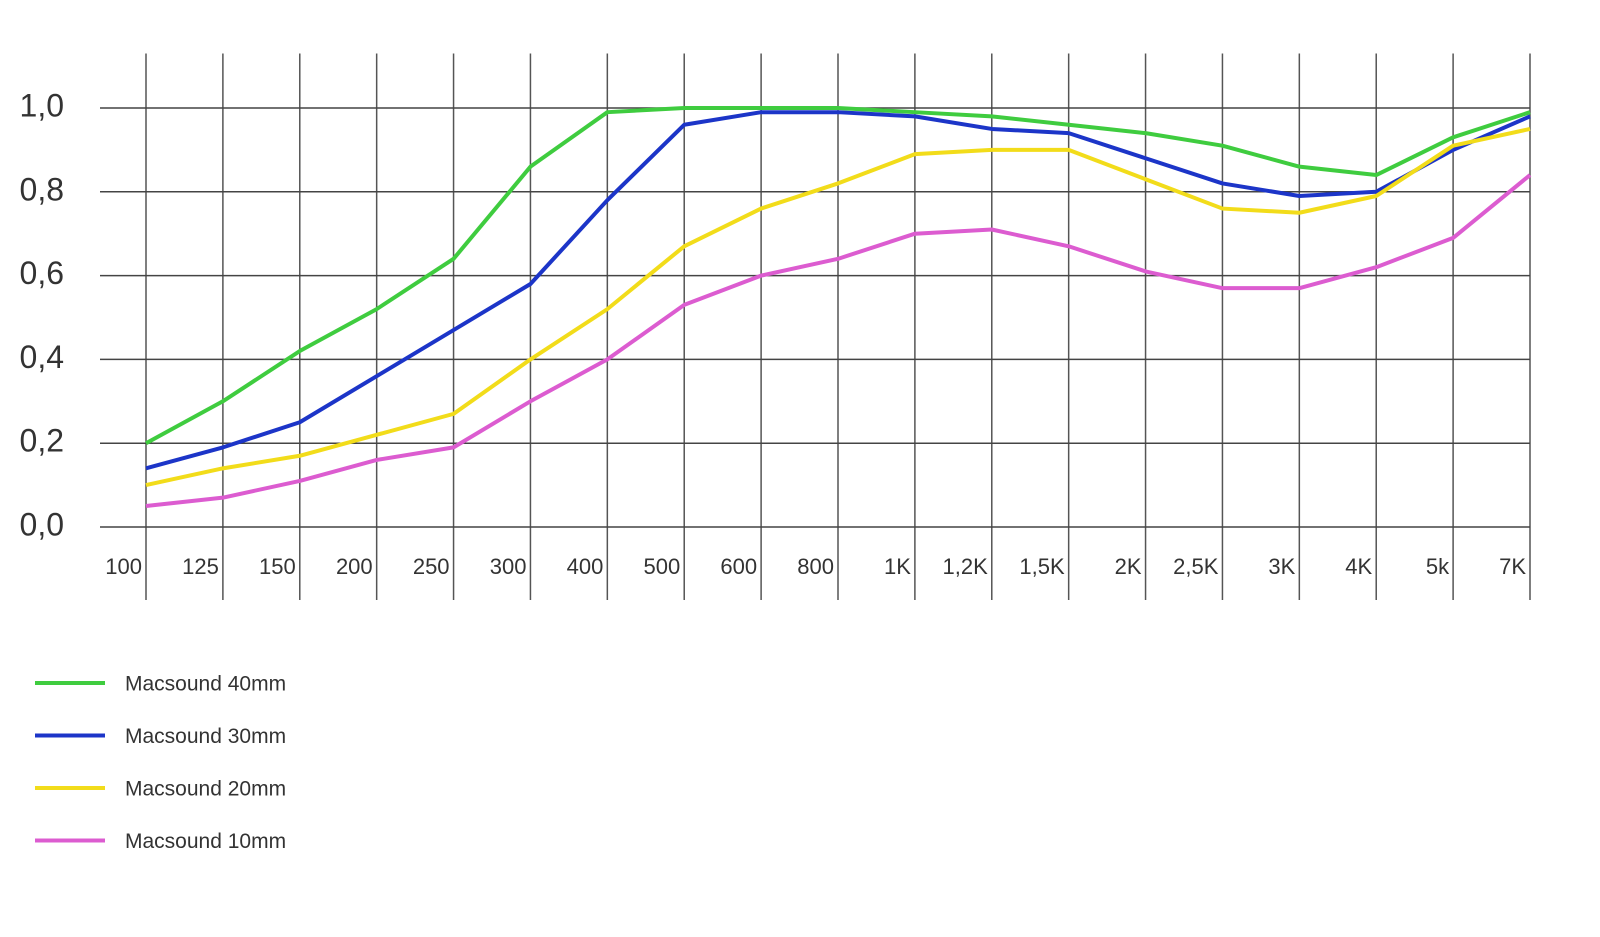 The image size is (1600, 937). What do you see at coordinates (1512, 566) in the screenshot?
I see `x-tick-label: 7K` at bounding box center [1512, 566].